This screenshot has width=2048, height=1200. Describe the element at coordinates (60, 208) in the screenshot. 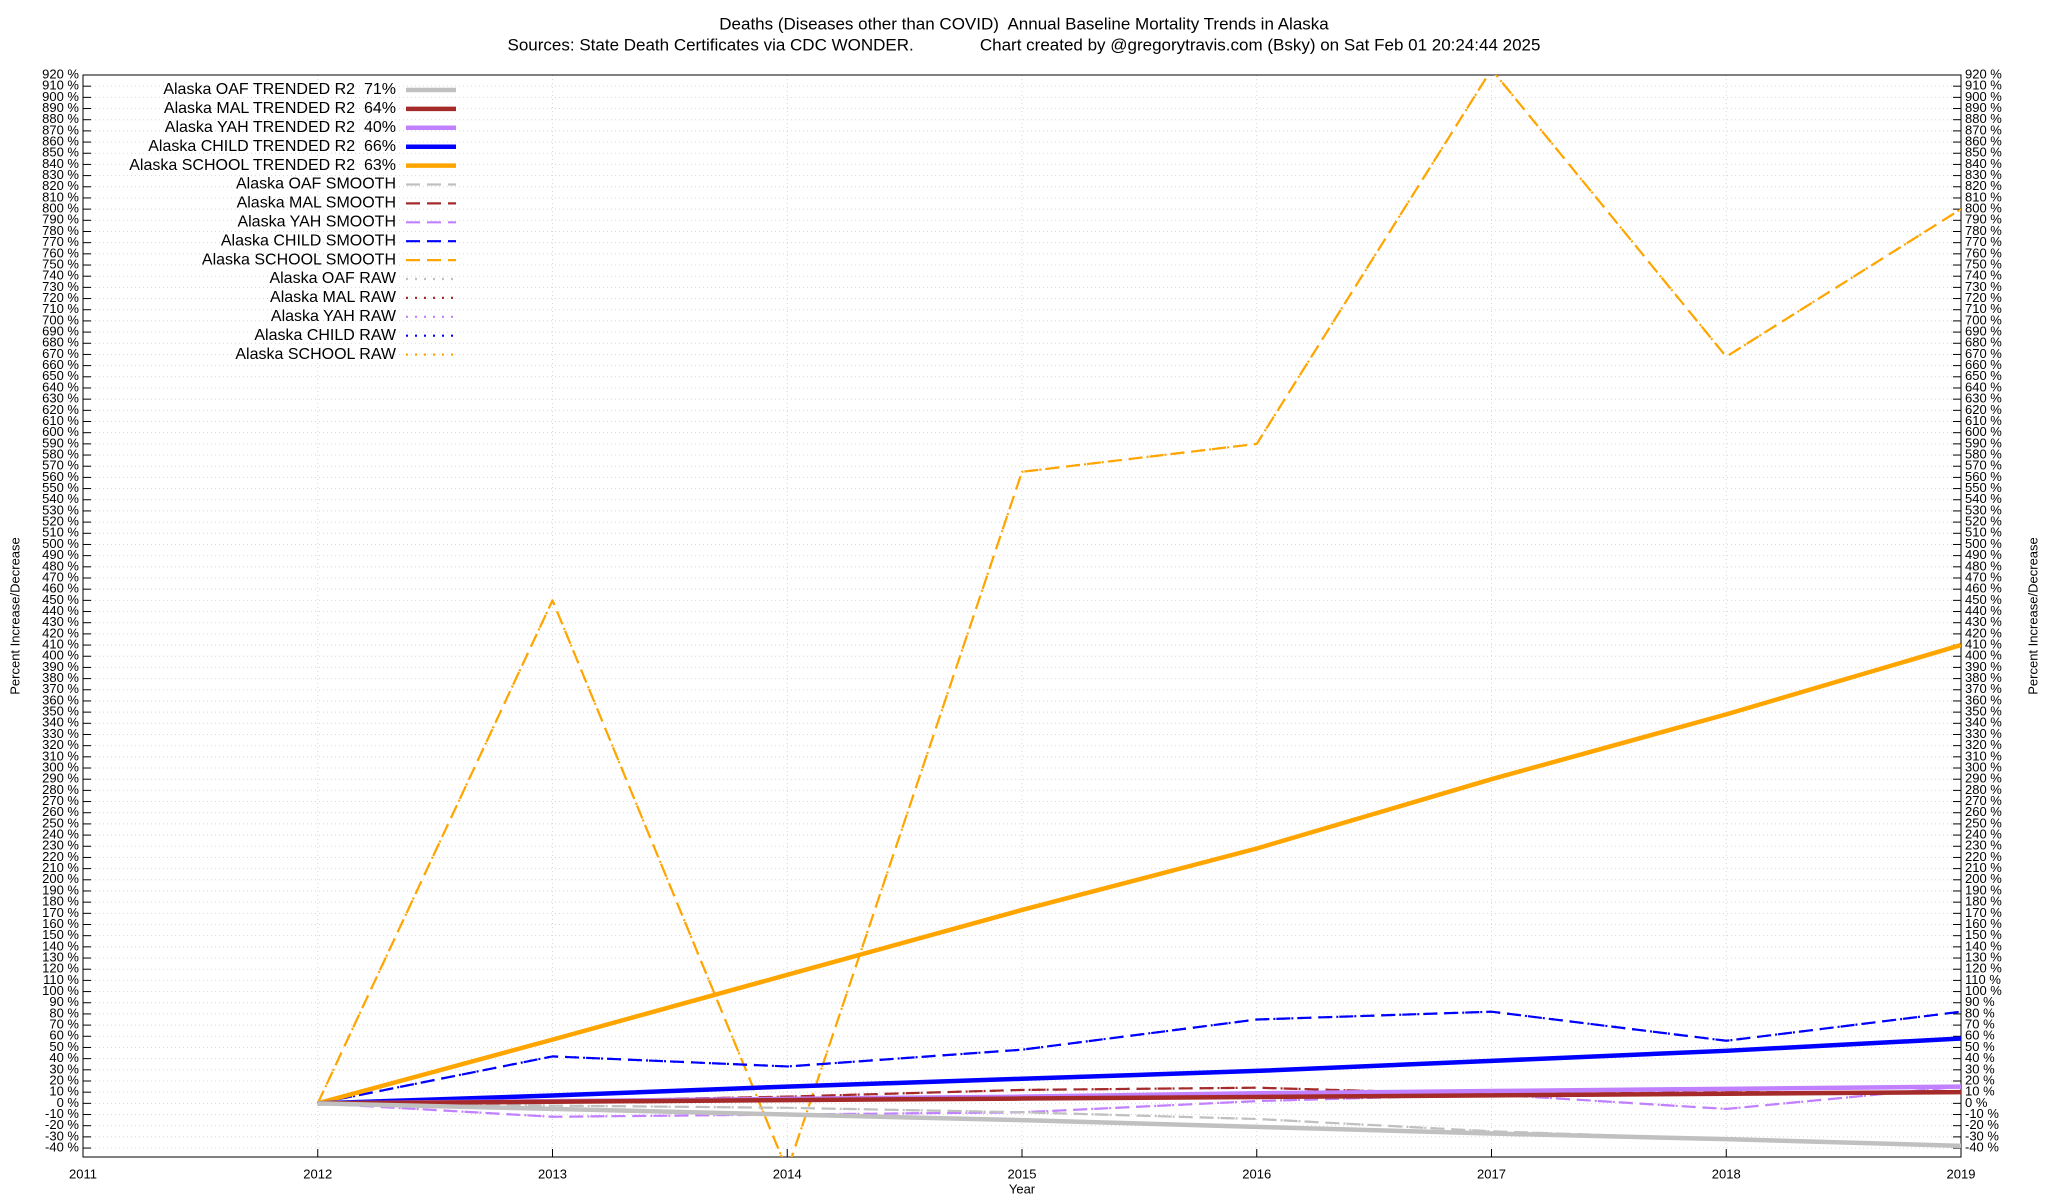

I see `y-tick-label: 800 %` at that location.